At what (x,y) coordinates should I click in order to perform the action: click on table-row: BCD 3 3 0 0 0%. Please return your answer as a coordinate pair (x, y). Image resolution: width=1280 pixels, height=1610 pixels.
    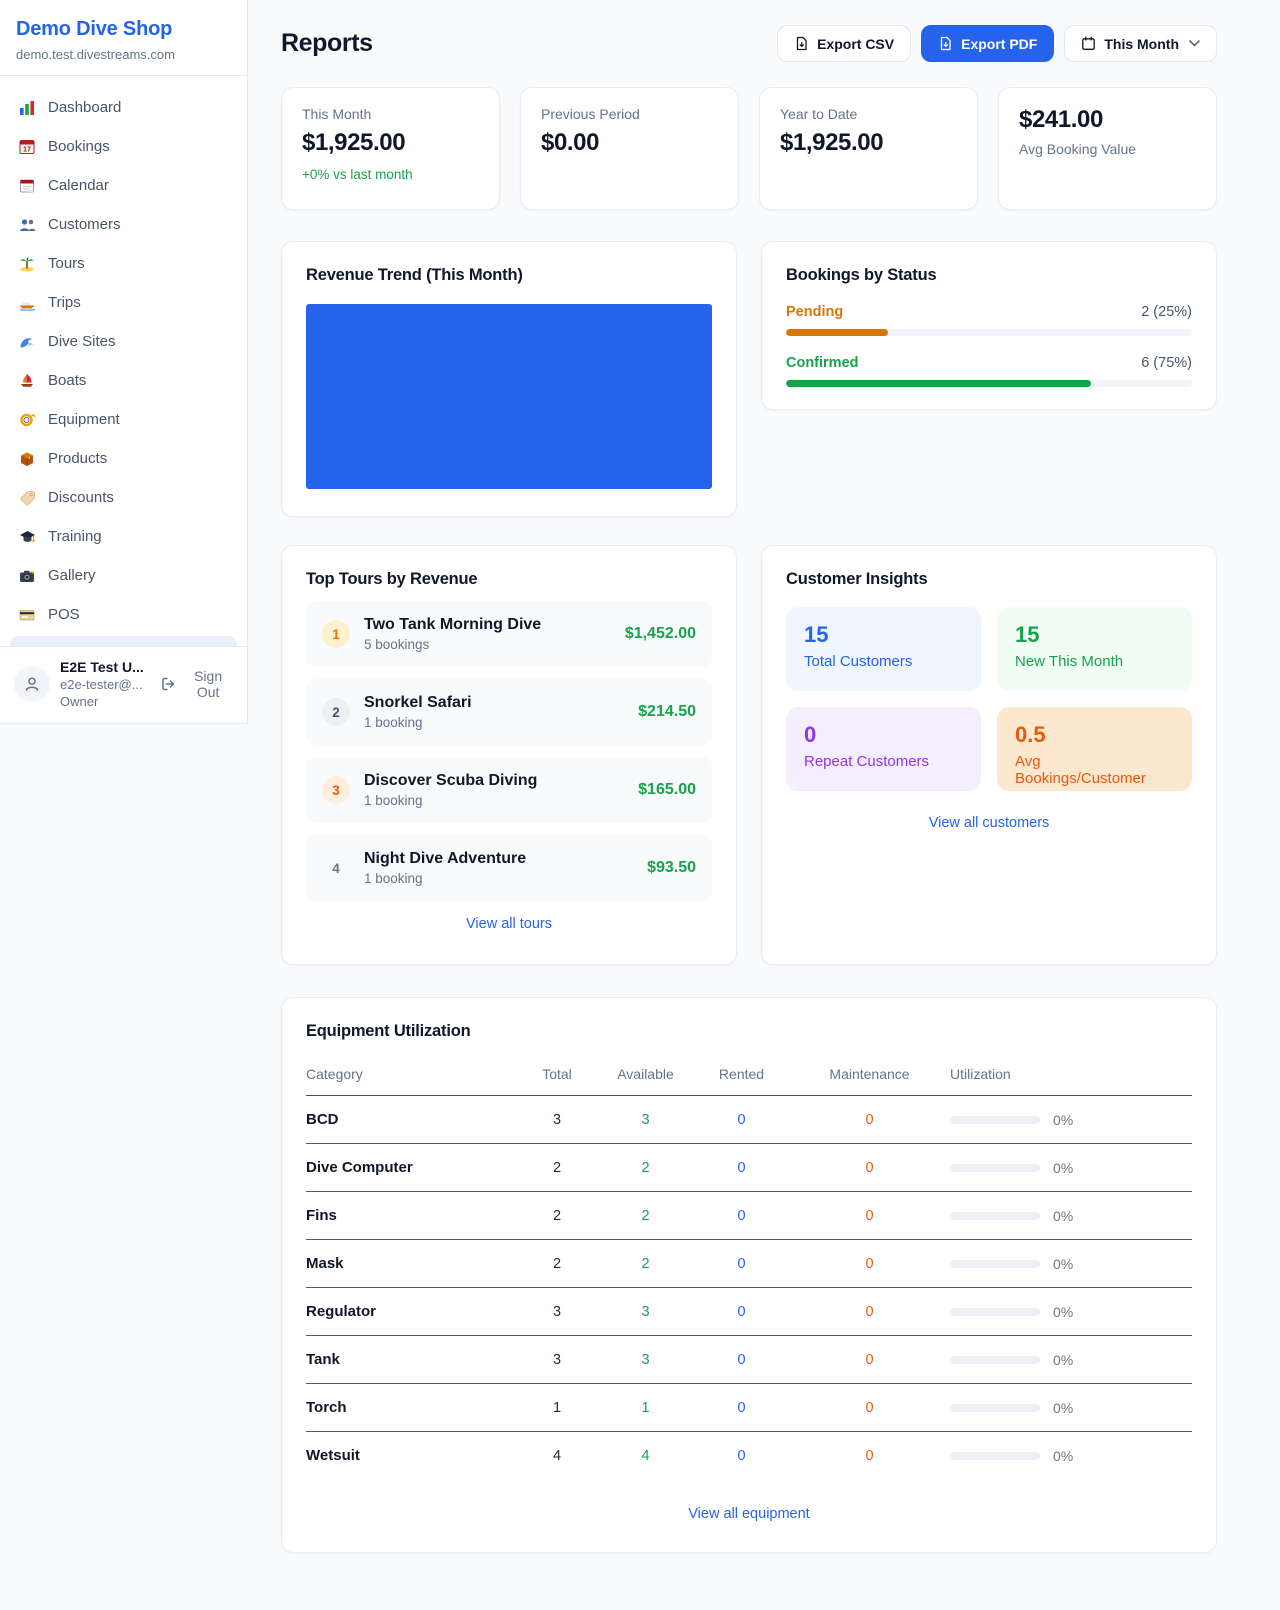
    Looking at the image, I should click on (749, 1120).